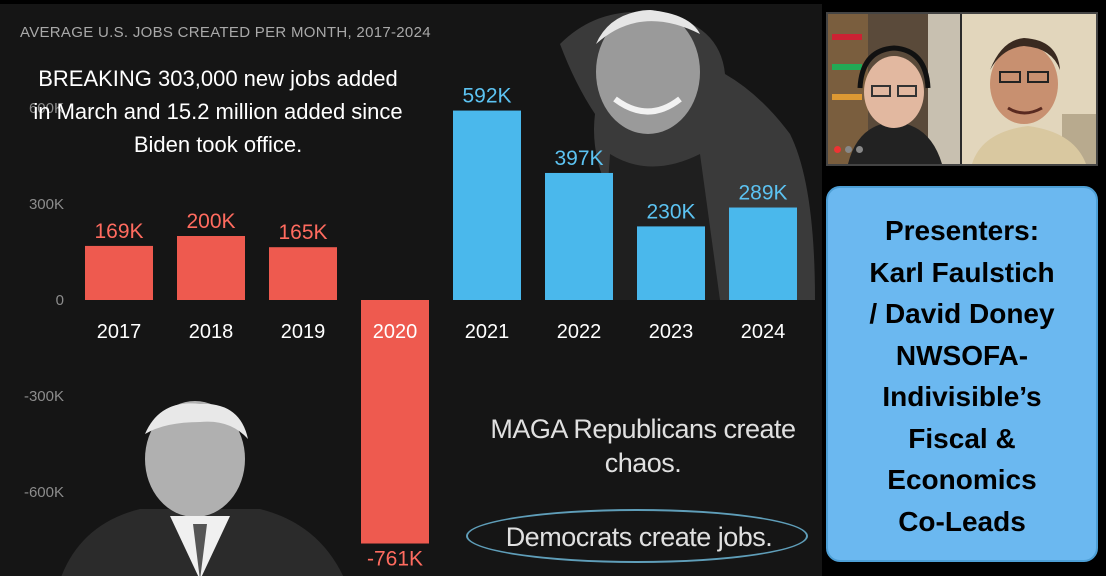 This screenshot has width=1106, height=576. I want to click on bar-2024, so click(763, 253).